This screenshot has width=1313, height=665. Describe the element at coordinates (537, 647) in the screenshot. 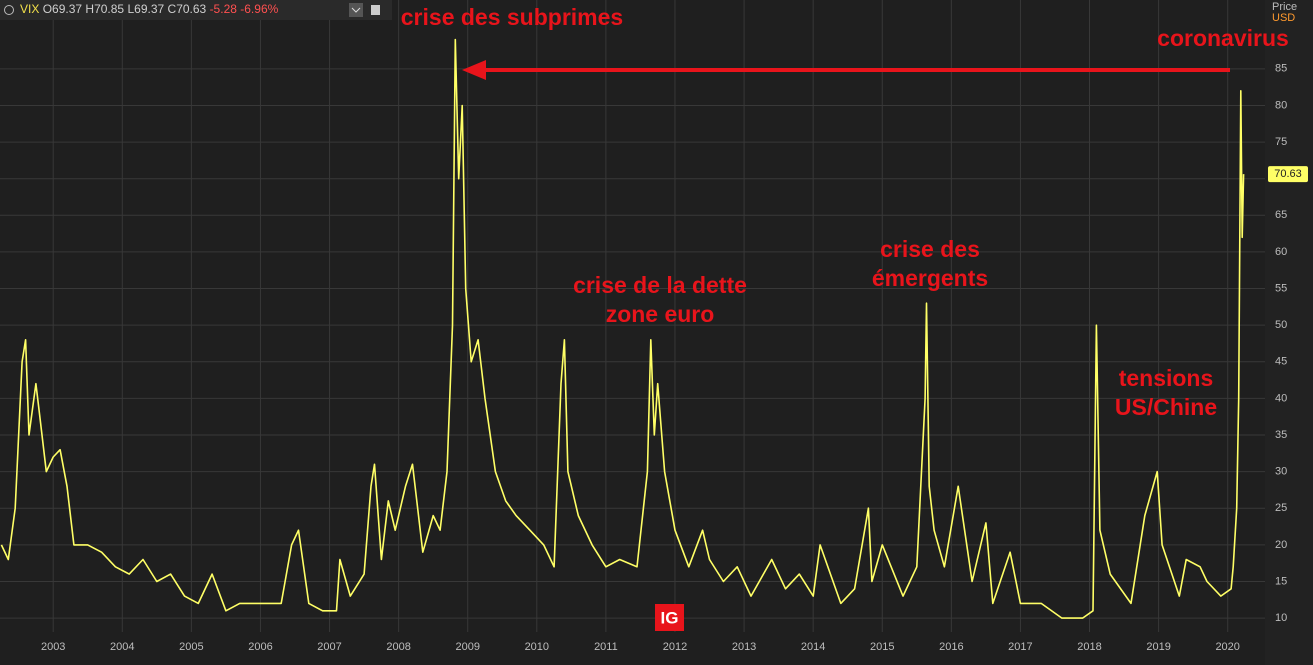

I see `x-tick-label: 2010` at that location.